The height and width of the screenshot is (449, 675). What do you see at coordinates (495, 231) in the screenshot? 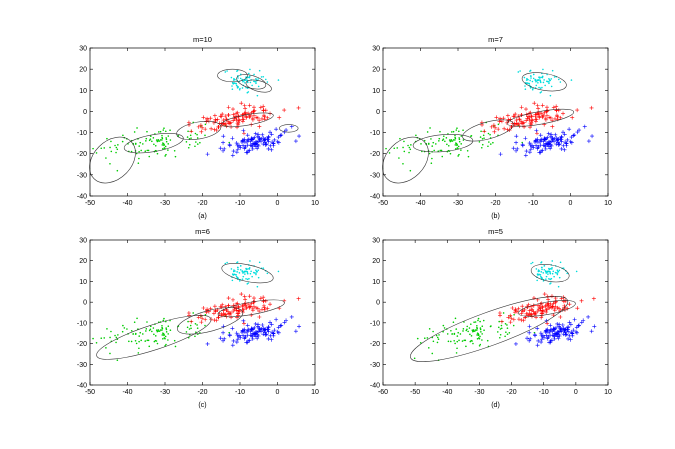
I see `subplot-title: m=5` at bounding box center [495, 231].